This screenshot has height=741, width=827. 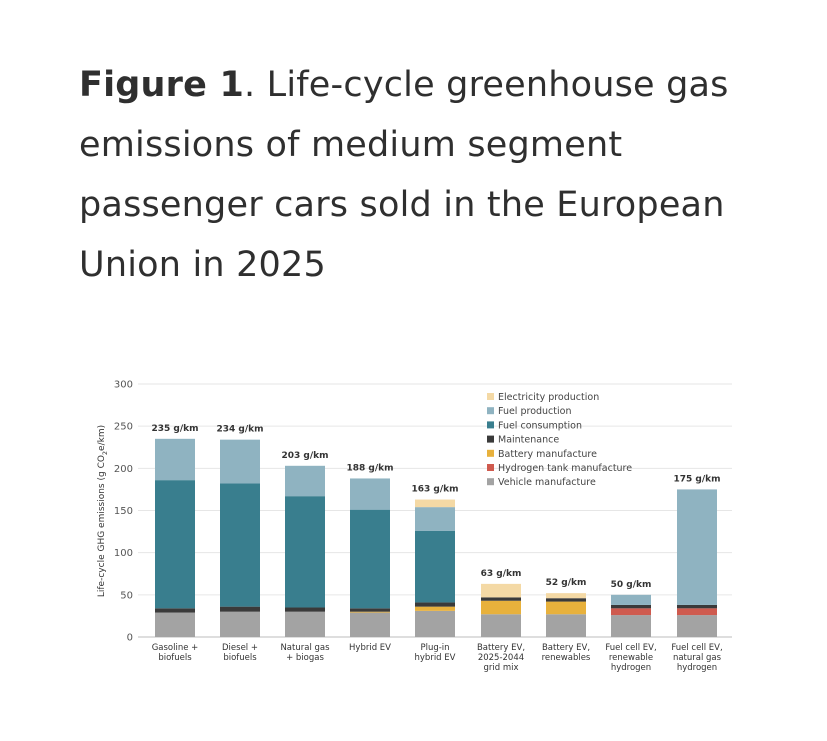 I want to click on x-category-label: Diesel +, so click(x=240, y=648).